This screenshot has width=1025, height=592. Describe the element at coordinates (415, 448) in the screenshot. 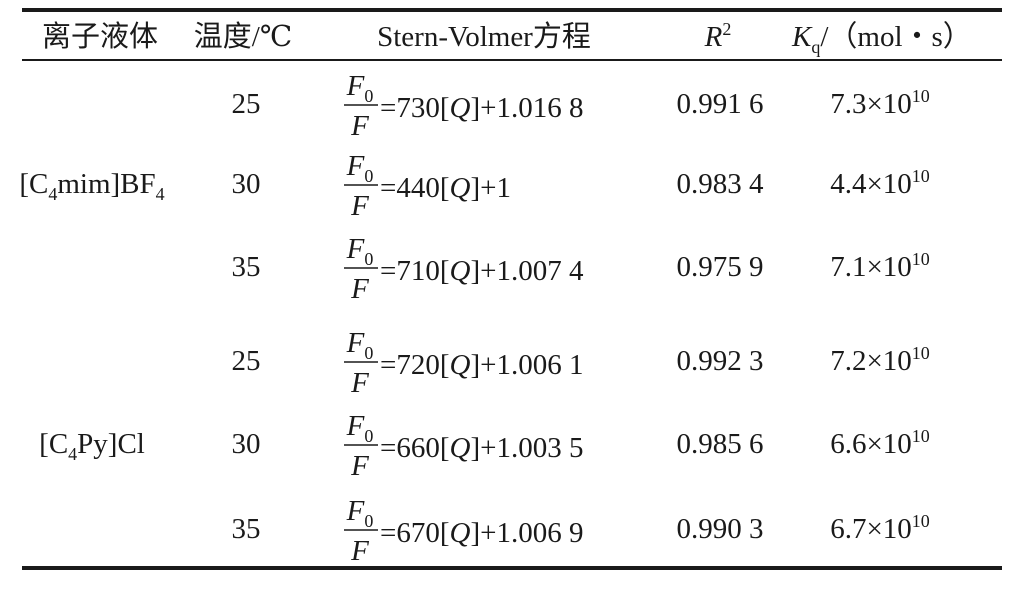

I see `equation-rhs-part: =660[` at that location.